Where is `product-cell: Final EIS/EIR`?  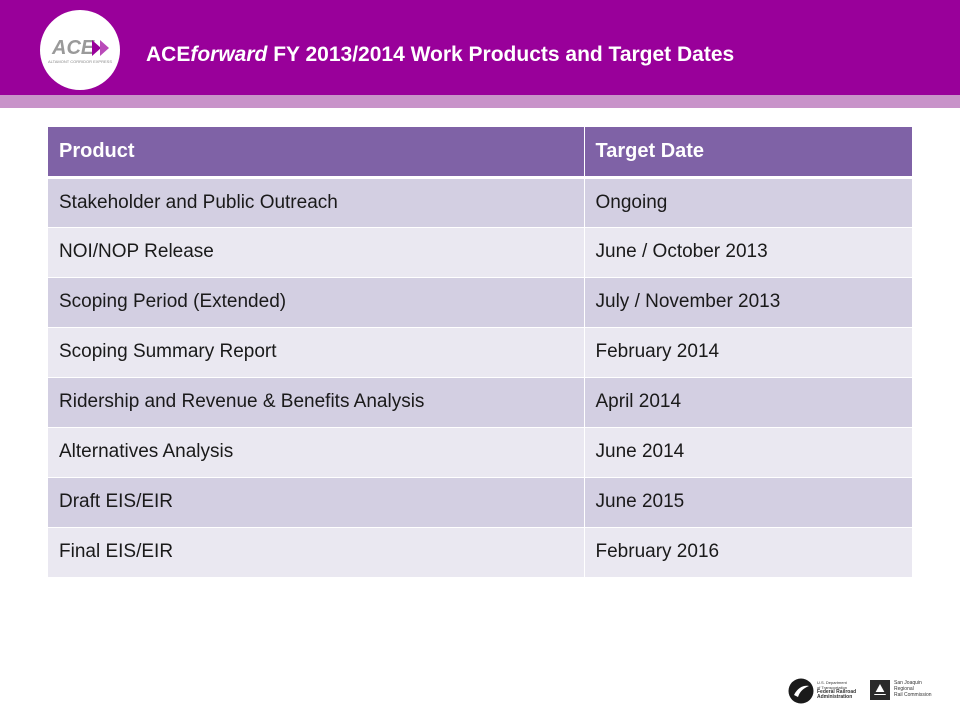 product-cell: Final EIS/EIR is located at coordinates (316, 551).